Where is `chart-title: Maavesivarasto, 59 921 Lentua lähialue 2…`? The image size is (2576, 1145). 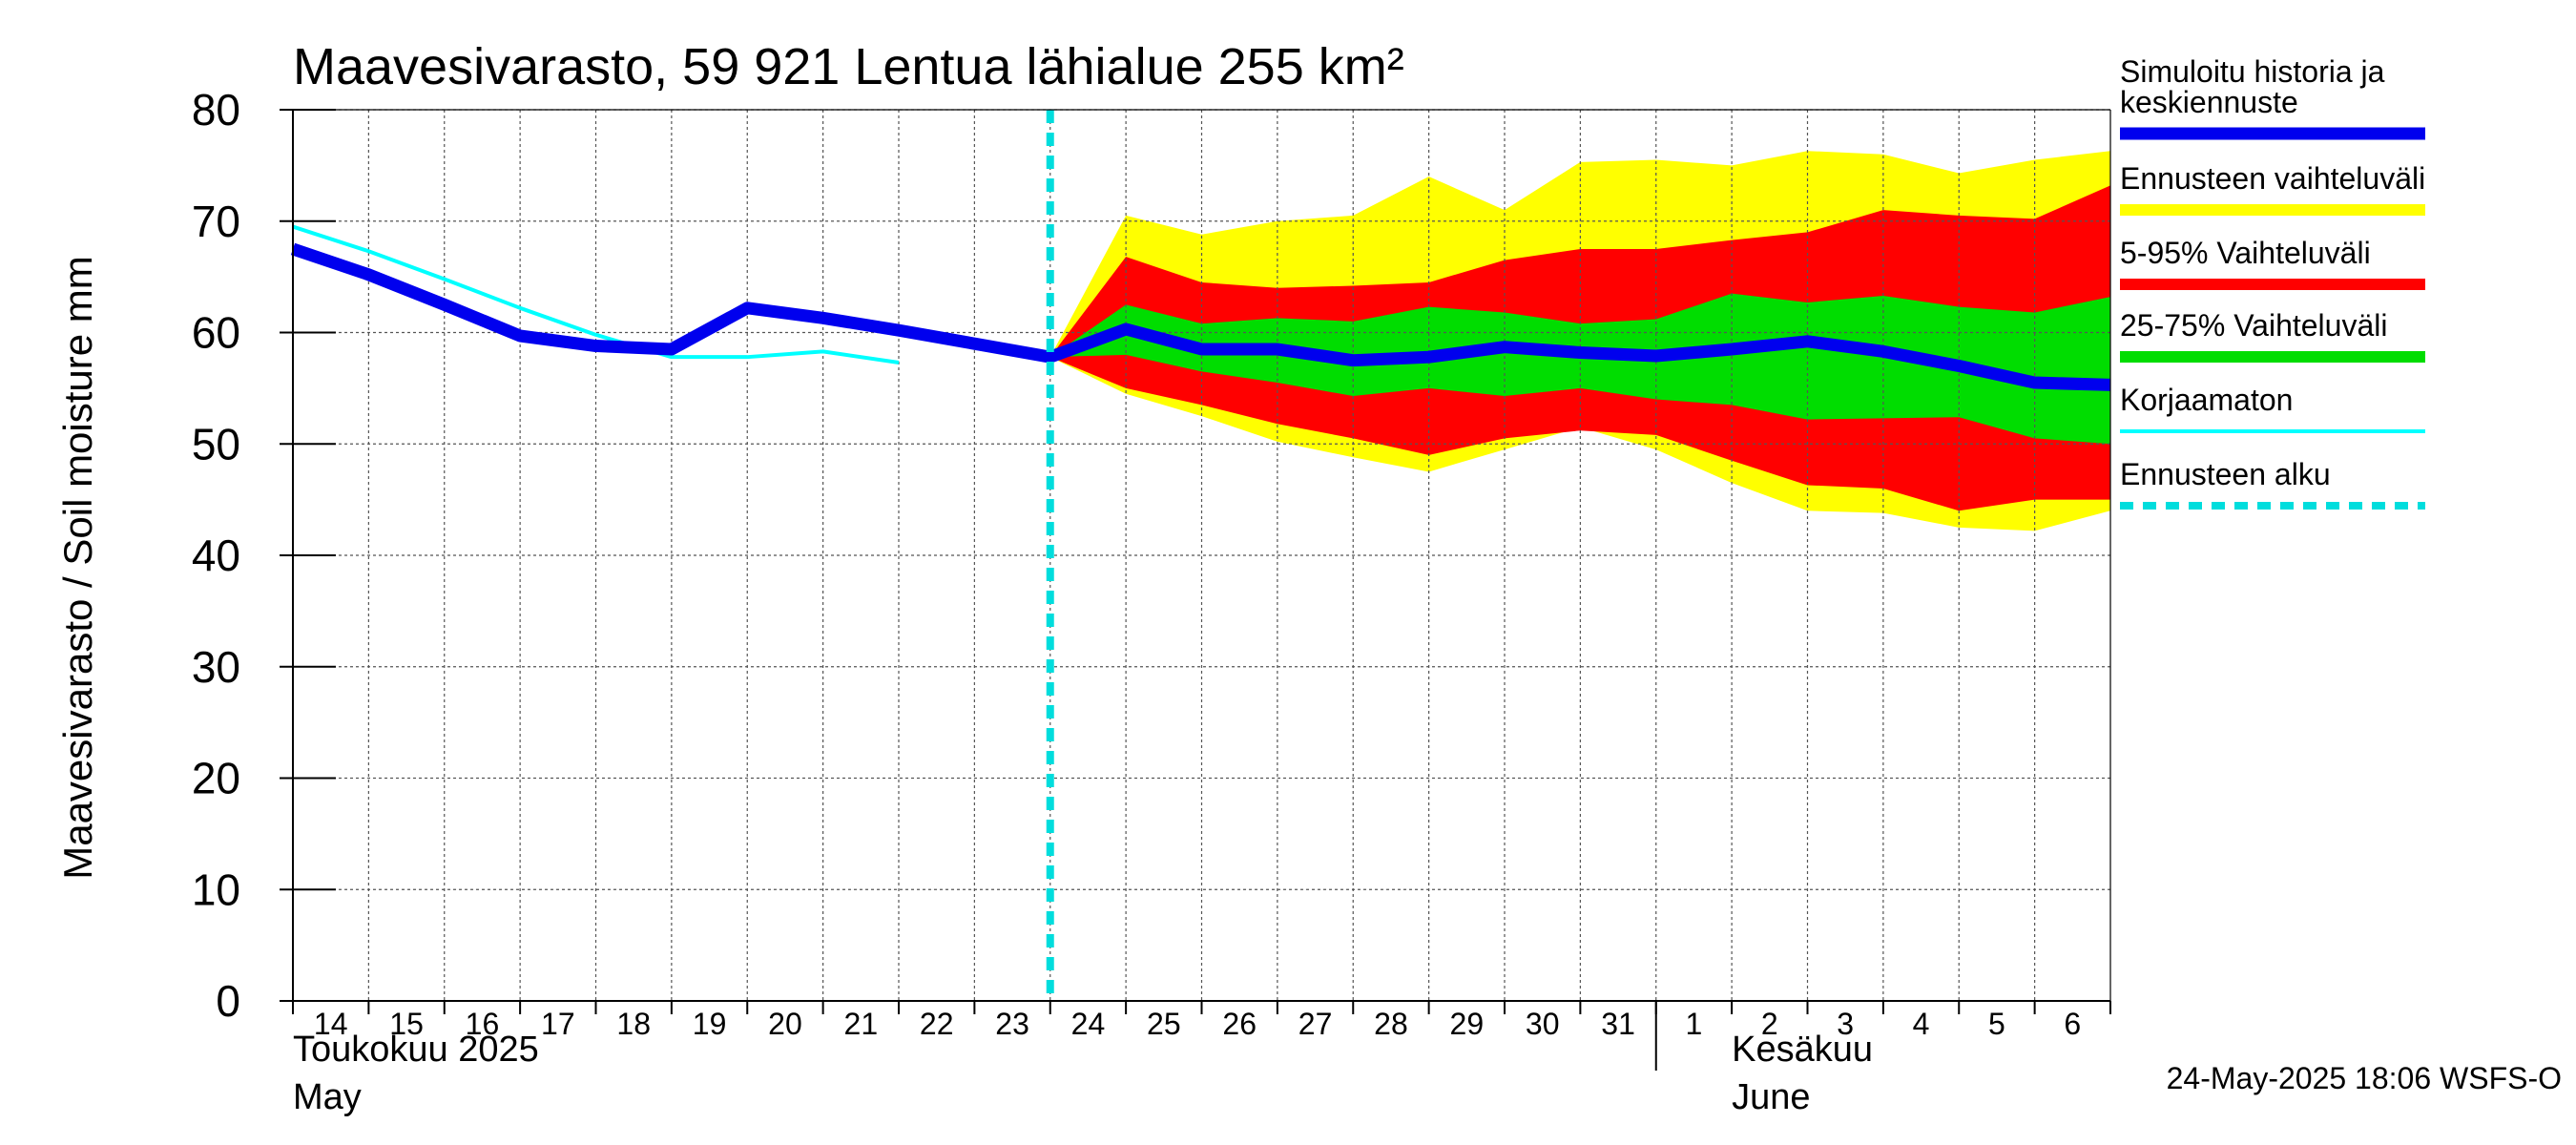 chart-title: Maavesivarasto, 59 921 Lentua lähialue 2… is located at coordinates (848, 66).